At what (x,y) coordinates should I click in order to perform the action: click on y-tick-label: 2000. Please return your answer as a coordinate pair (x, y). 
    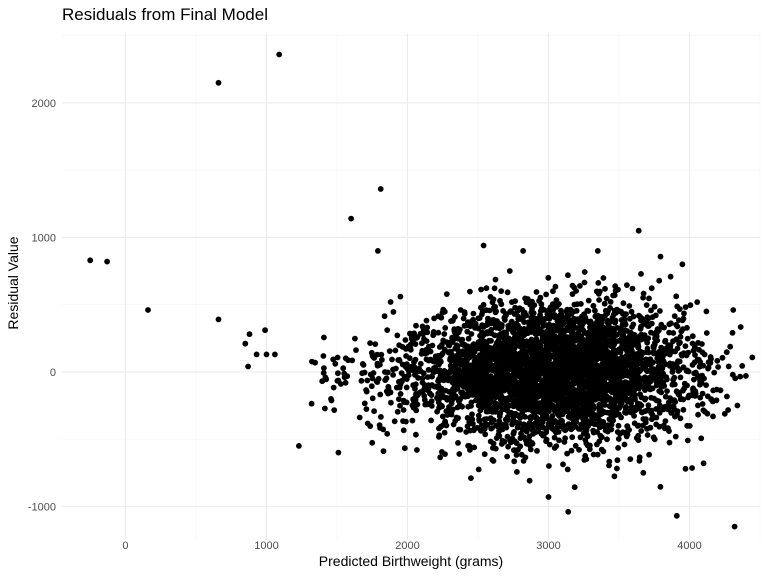
    Looking at the image, I should click on (44, 104).